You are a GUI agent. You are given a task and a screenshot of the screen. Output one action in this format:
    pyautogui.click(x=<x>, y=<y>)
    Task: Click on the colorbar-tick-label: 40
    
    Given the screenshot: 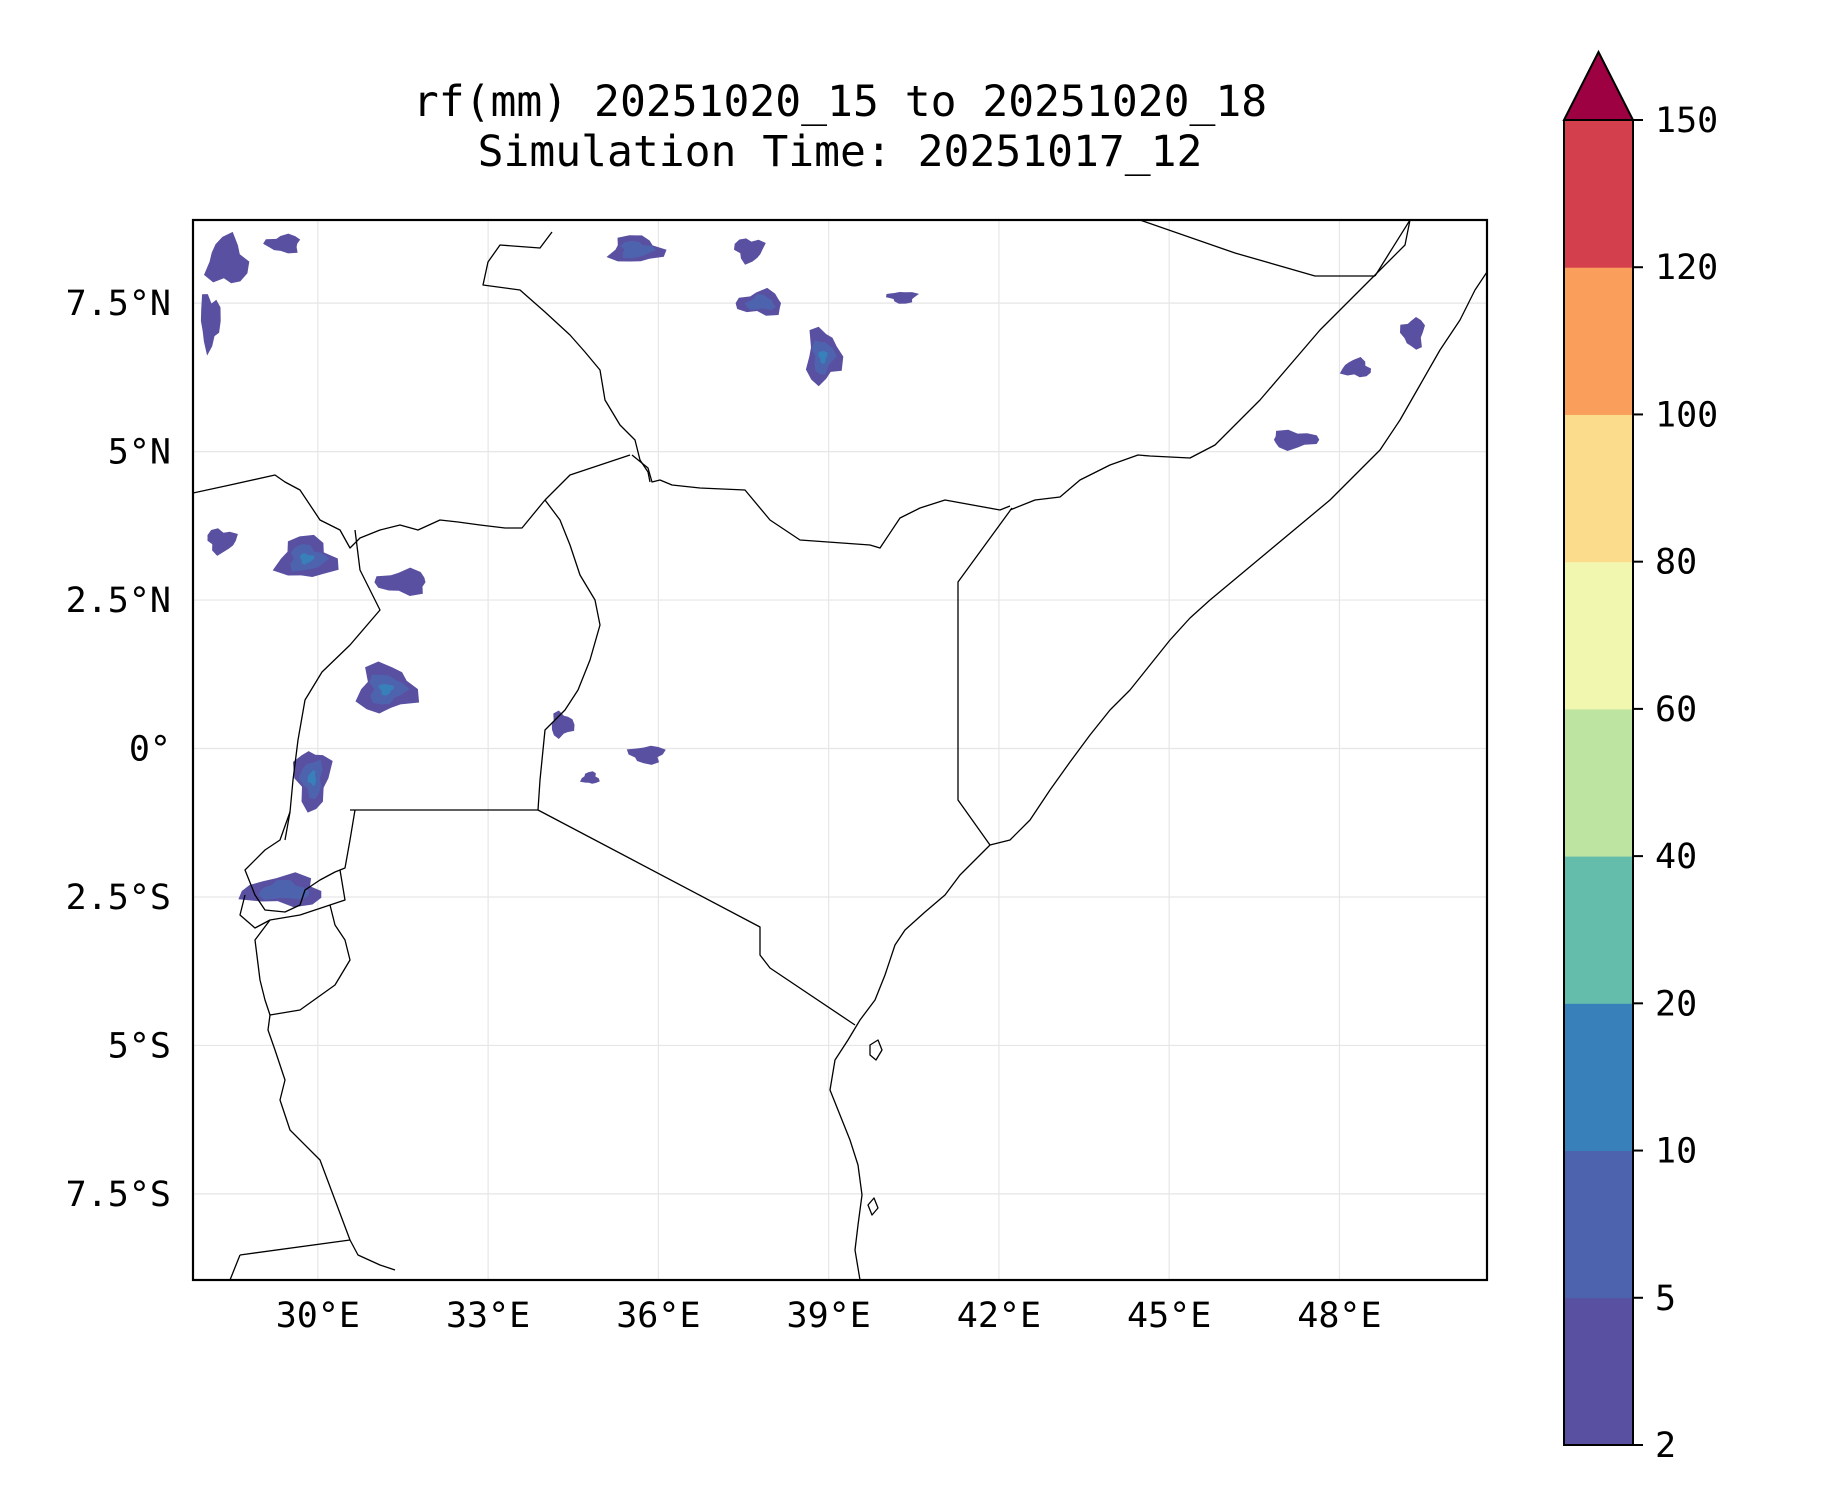 What is the action you would take?
    pyautogui.click(x=1676, y=857)
    